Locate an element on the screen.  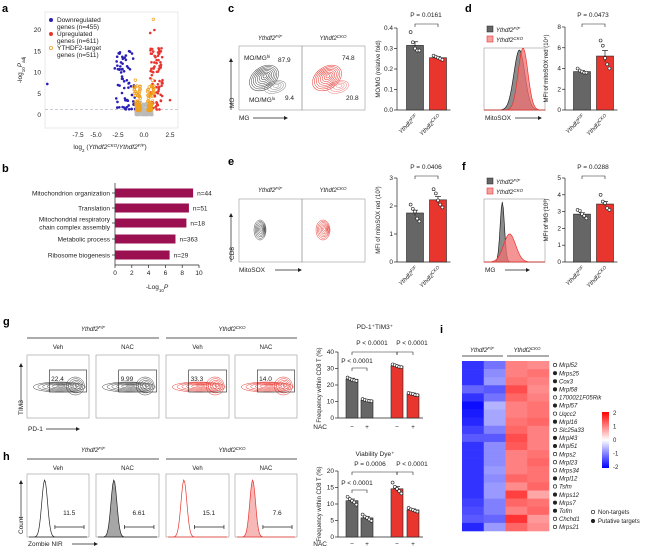
gate-percentage: 22.4 is located at coordinates (57, 379).